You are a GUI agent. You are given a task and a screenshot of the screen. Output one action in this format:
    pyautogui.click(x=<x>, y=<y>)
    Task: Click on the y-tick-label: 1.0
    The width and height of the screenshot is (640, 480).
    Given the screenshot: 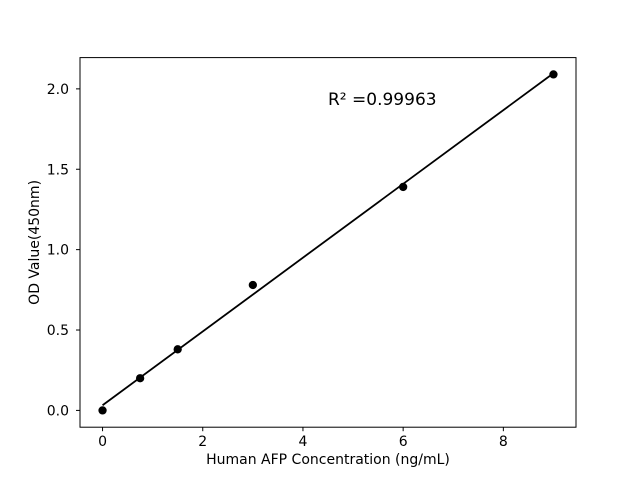 What is the action you would take?
    pyautogui.click(x=58, y=251)
    